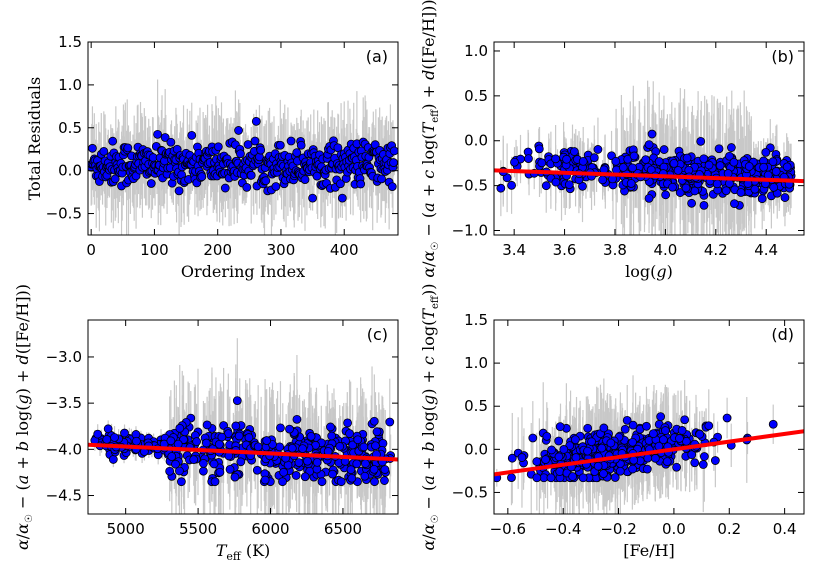 Image resolution: width=830 pixels, height=586 pixels. Describe the element at coordinates (344, 250) in the screenshot. I see `x-tick-label: 400` at that location.